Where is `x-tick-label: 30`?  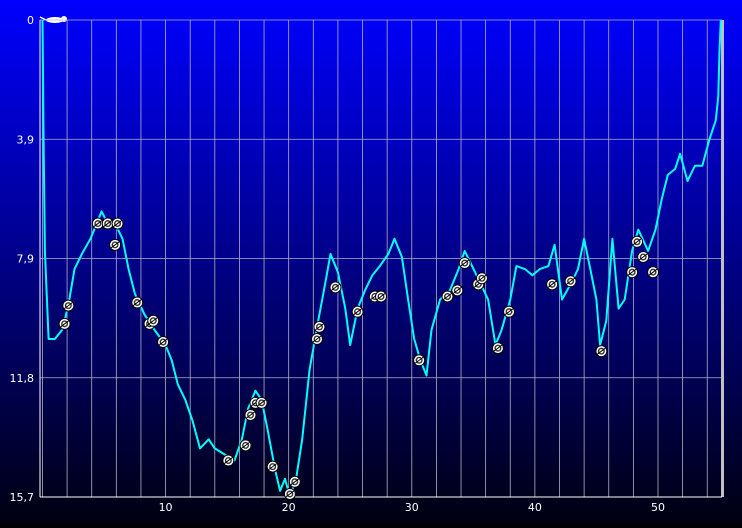 x-tick-label: 30 is located at coordinates (412, 507).